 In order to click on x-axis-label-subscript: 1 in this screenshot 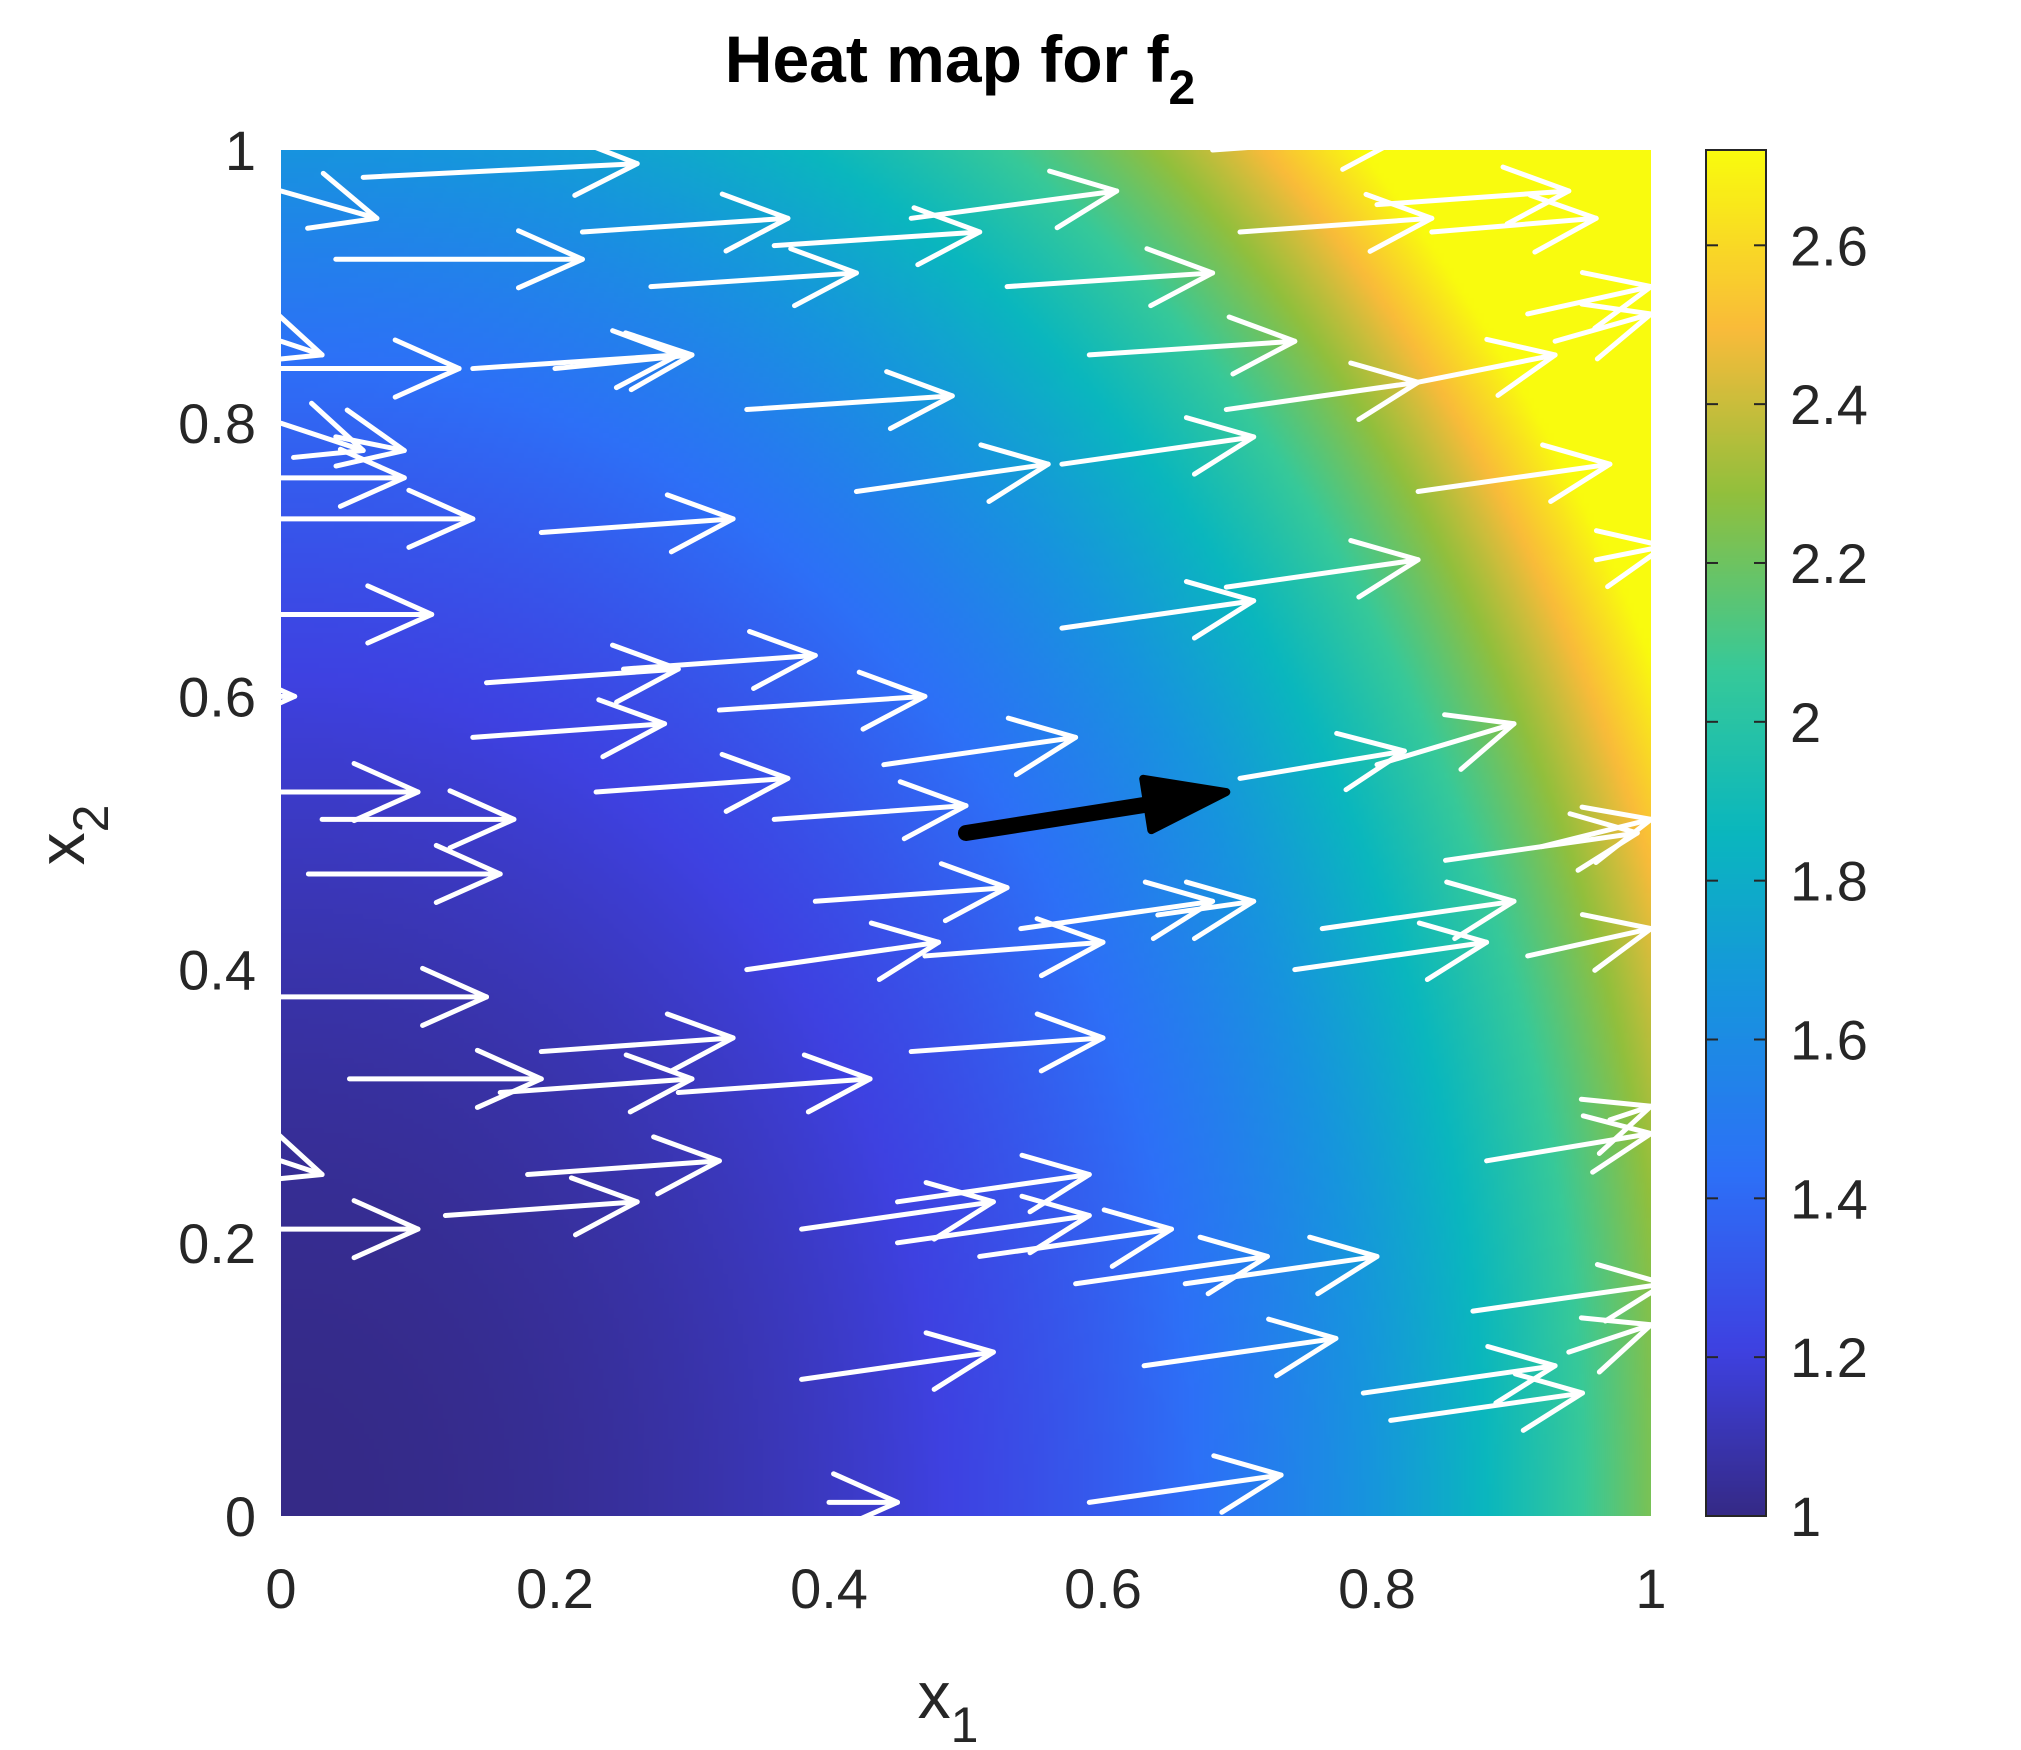, I will do `click(965, 1723)`.